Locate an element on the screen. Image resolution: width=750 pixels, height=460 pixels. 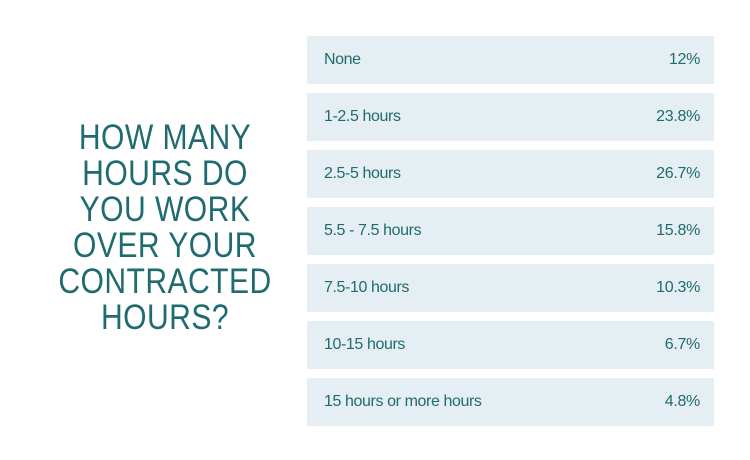
row-label: 1-2.5 hours is located at coordinates (362, 116).